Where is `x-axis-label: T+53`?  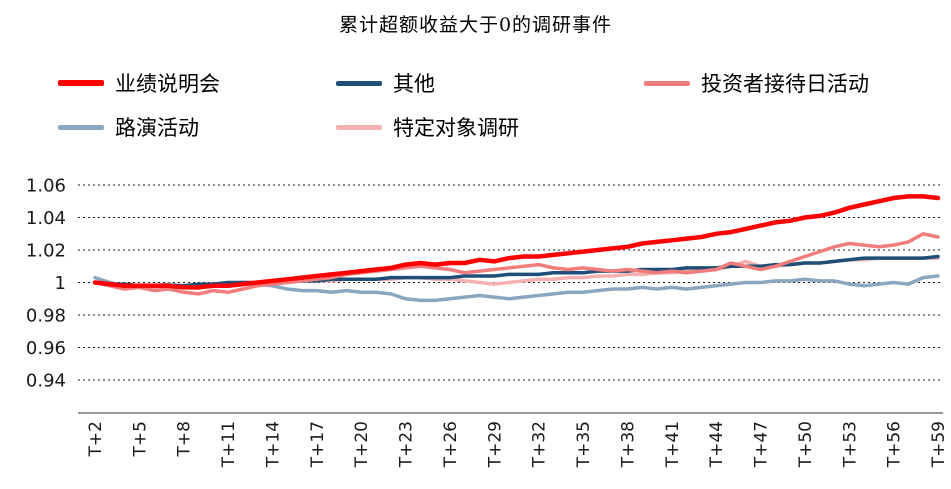
x-axis-label: T+53 is located at coordinates (850, 444).